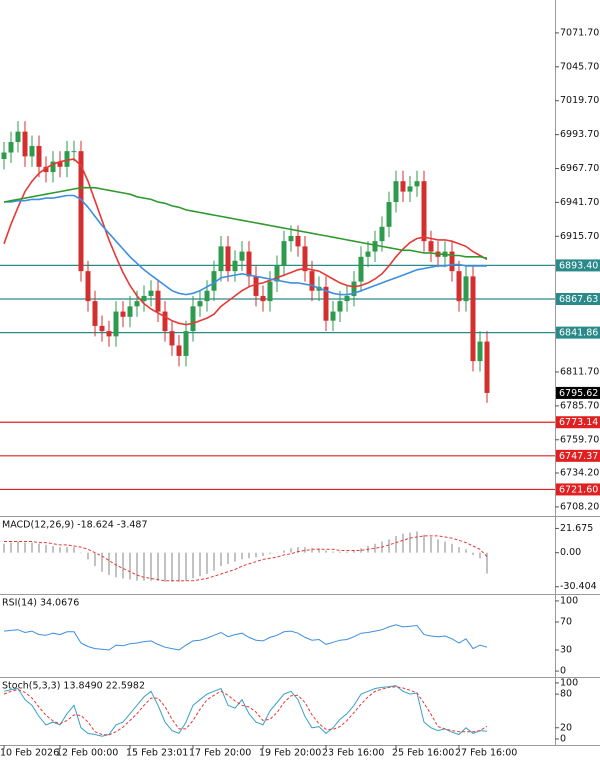 The height and width of the screenshot is (763, 600). What do you see at coordinates (566, 694) in the screenshot?
I see `y-tick-label: 80` at bounding box center [566, 694].